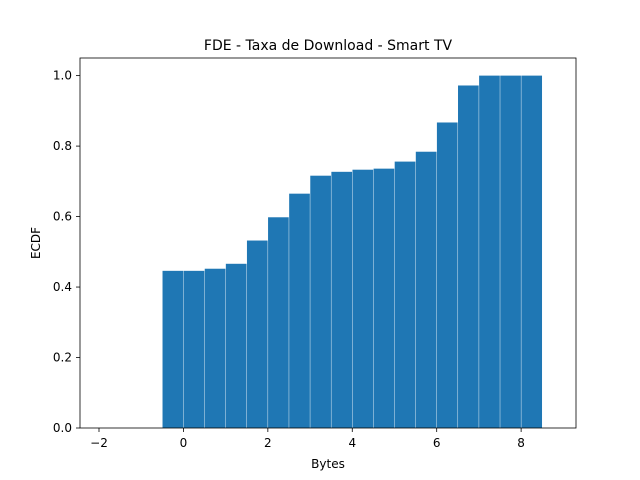 The width and height of the screenshot is (640, 480). What do you see at coordinates (328, 46) in the screenshot?
I see `chart-title: FDE - Taxa de Download - Smart TV` at bounding box center [328, 46].